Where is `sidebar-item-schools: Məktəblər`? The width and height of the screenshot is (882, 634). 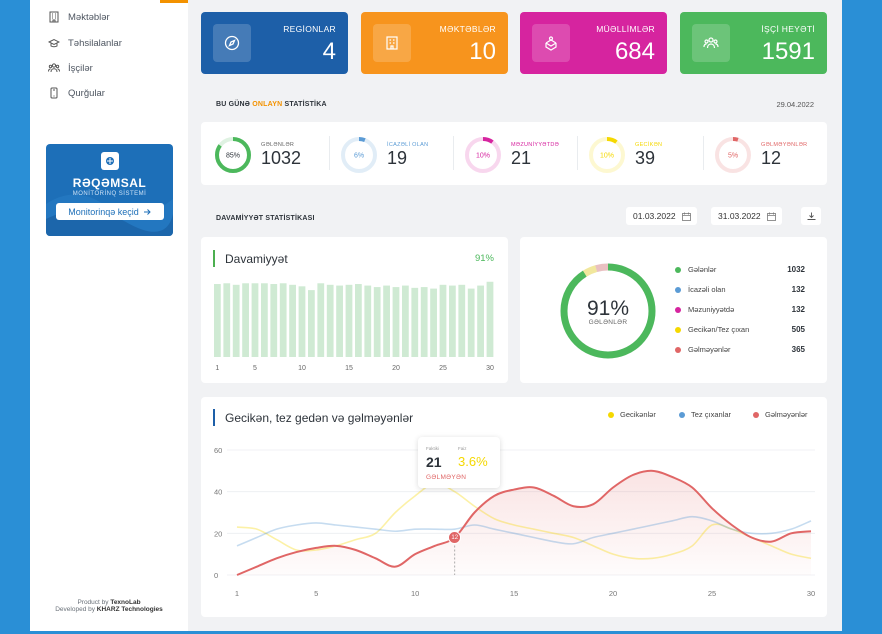
sidebar-item-schools: Məktəblər is located at coordinates (79, 17).